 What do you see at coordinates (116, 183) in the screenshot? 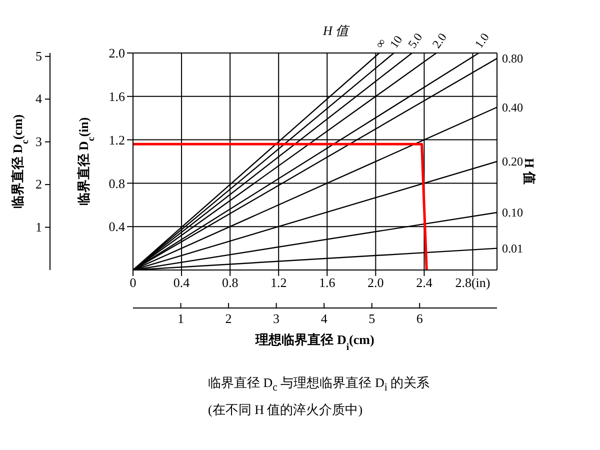
I see `y-tick-label: 0.8` at bounding box center [116, 183].